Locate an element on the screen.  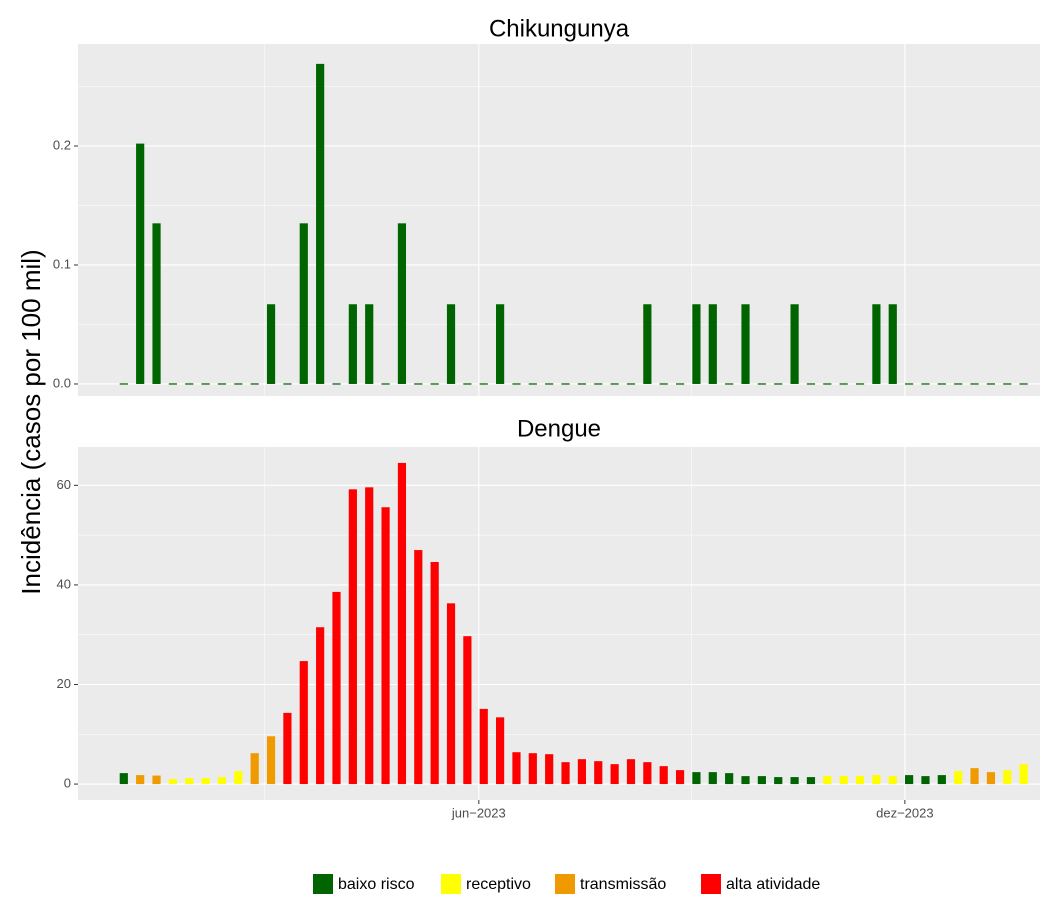
y-tick-label: 20 is located at coordinates (64, 683).